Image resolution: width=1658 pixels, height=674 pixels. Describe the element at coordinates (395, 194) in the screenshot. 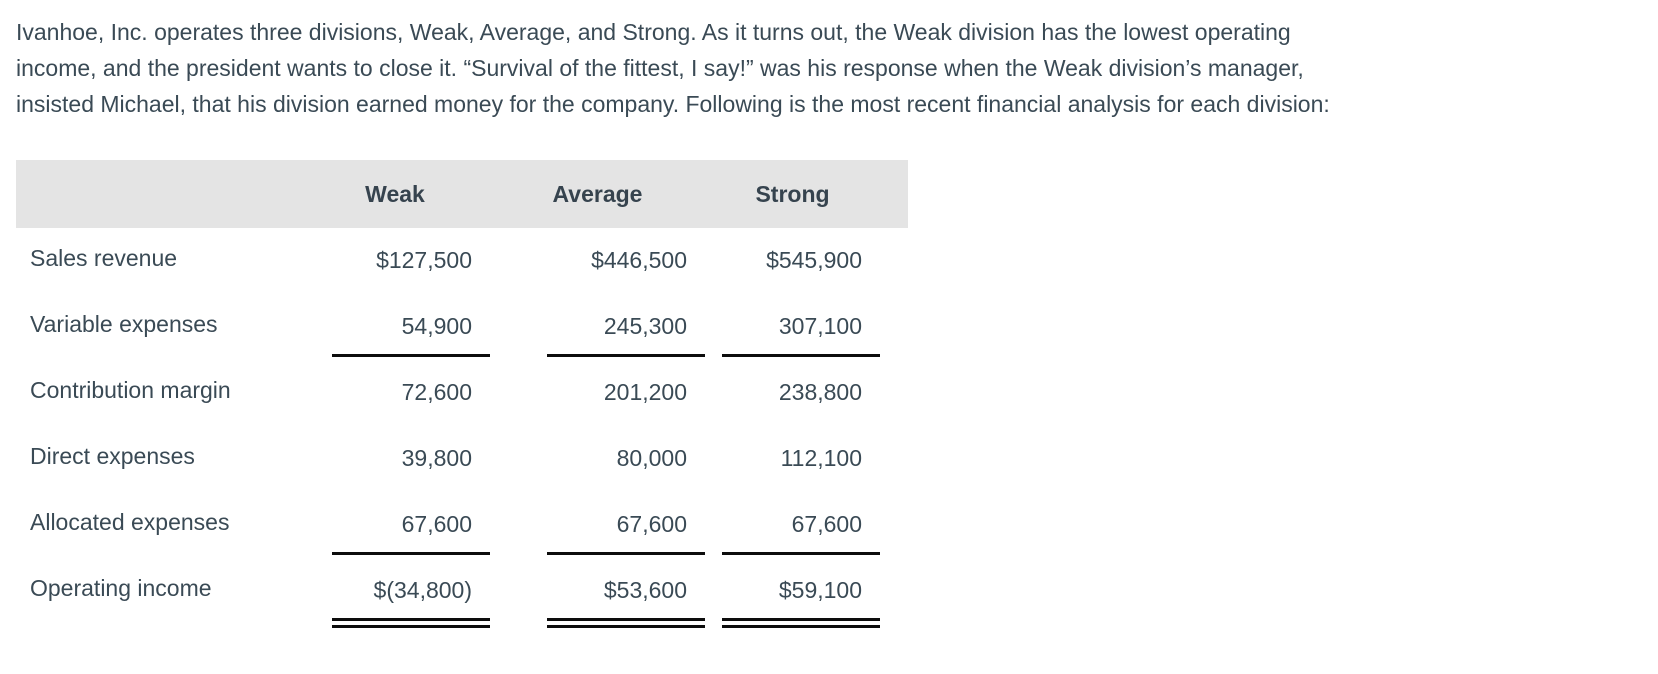

I see `column-header-weak: Weak` at that location.